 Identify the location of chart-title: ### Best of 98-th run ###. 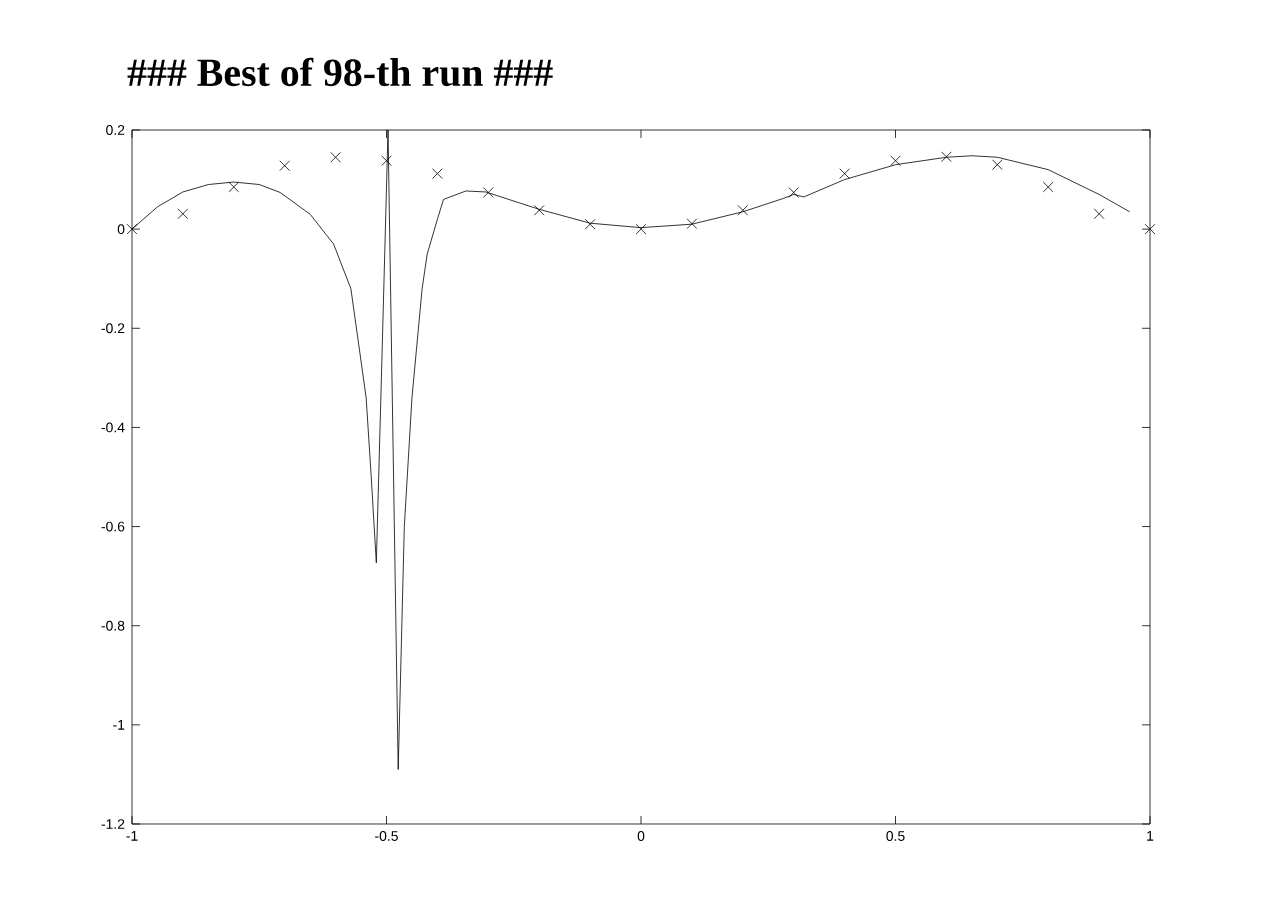
(340, 72).